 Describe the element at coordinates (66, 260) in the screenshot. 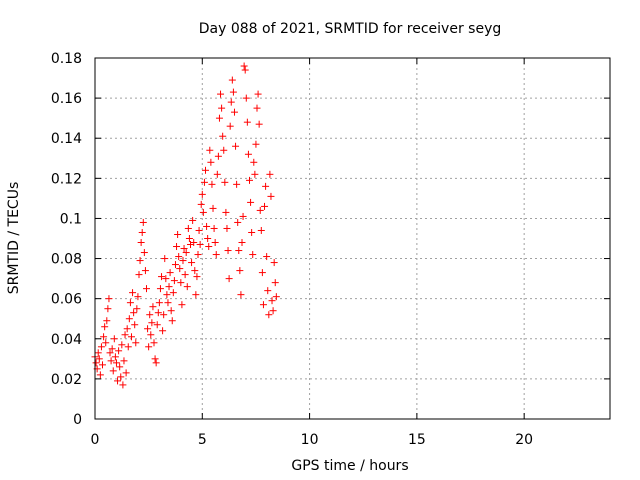

I see `y-tick-label: 0.08` at that location.